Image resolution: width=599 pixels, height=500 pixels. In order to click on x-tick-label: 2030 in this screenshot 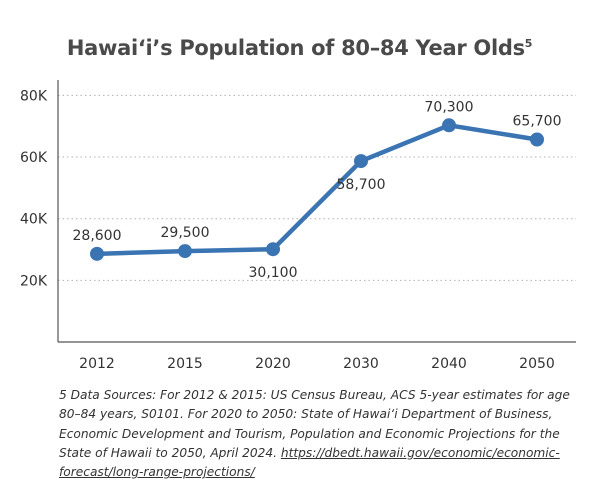, I will do `click(361, 364)`.